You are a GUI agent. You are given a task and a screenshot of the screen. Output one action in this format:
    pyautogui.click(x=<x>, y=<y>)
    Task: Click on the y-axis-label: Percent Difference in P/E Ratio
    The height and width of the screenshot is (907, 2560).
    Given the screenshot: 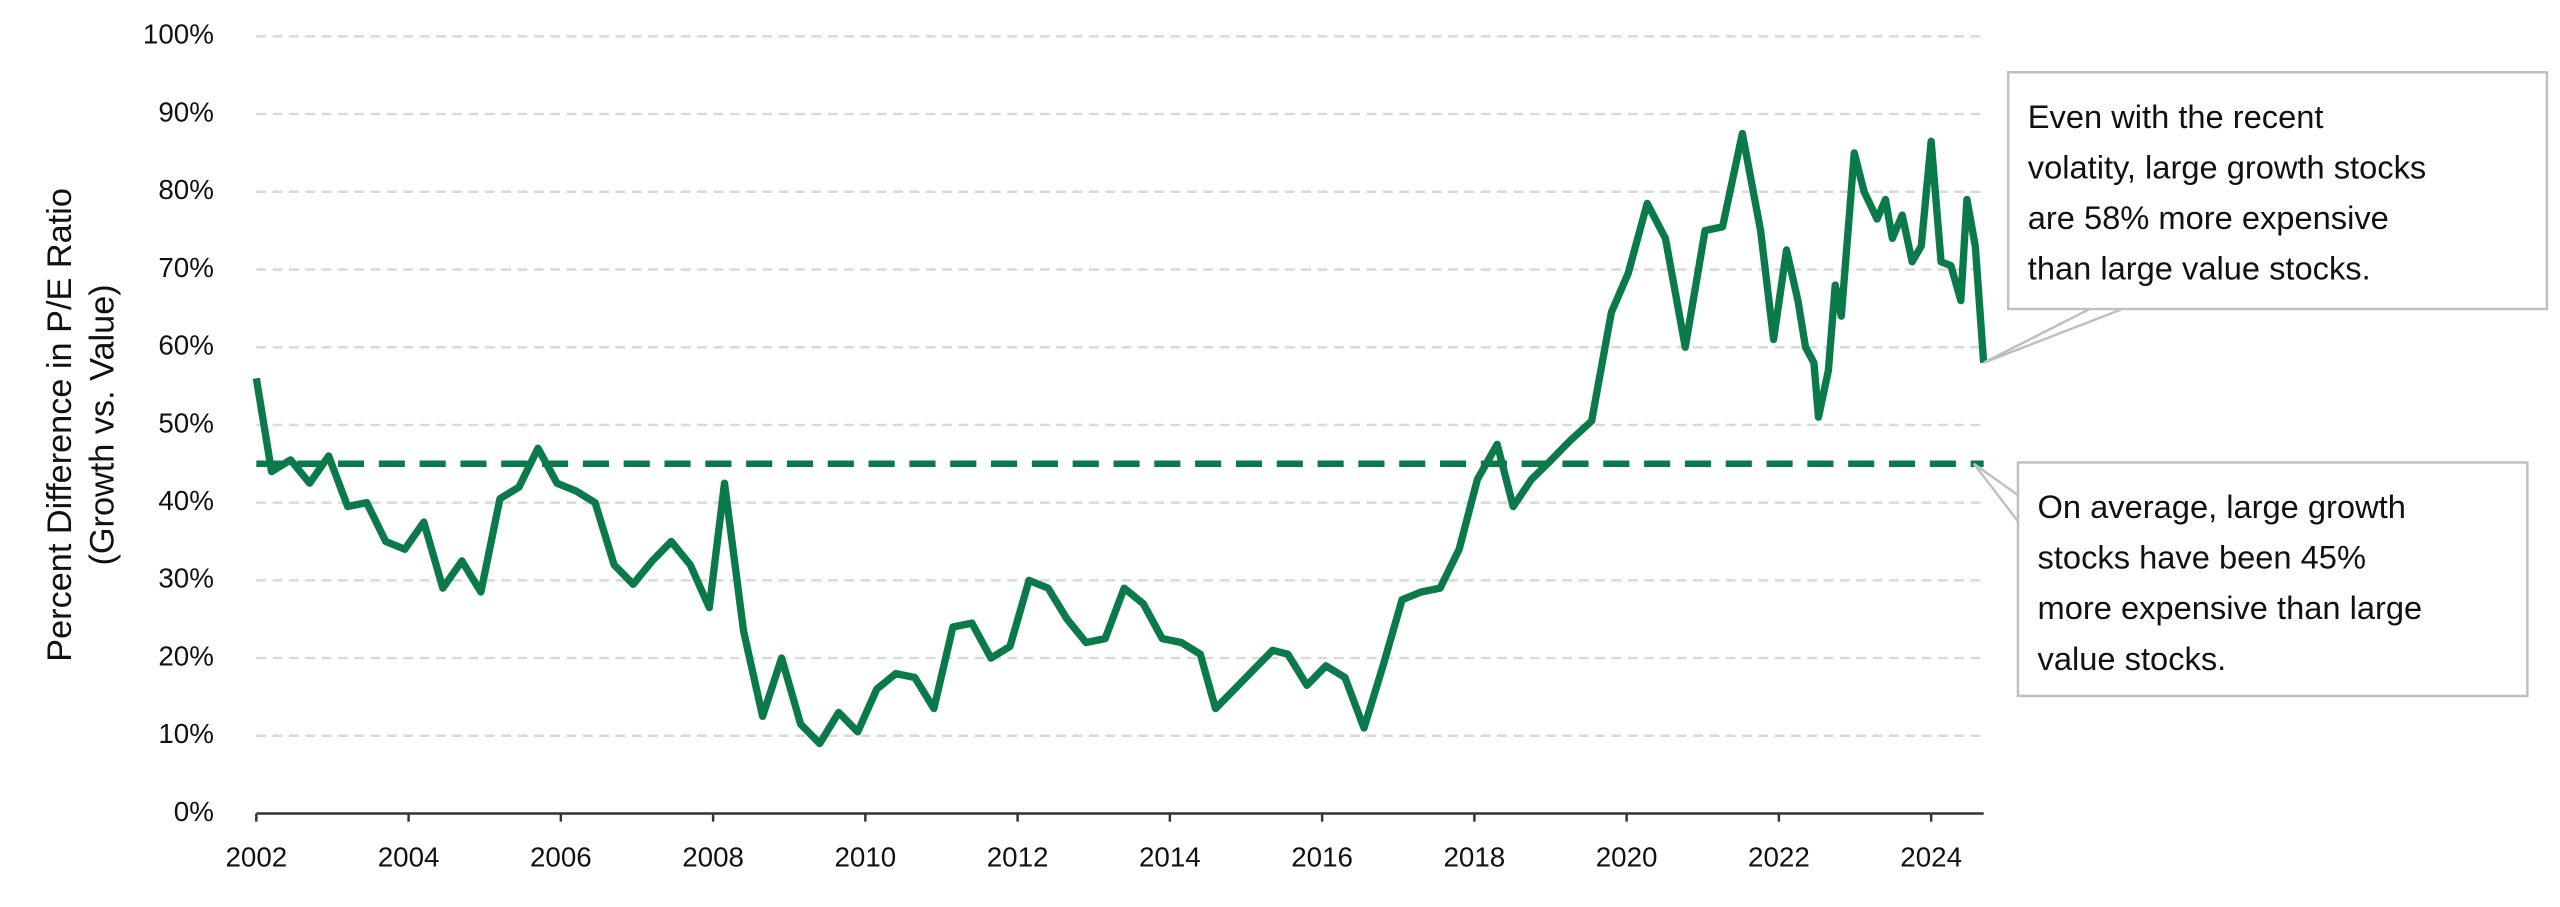 What is the action you would take?
    pyautogui.click(x=60, y=425)
    